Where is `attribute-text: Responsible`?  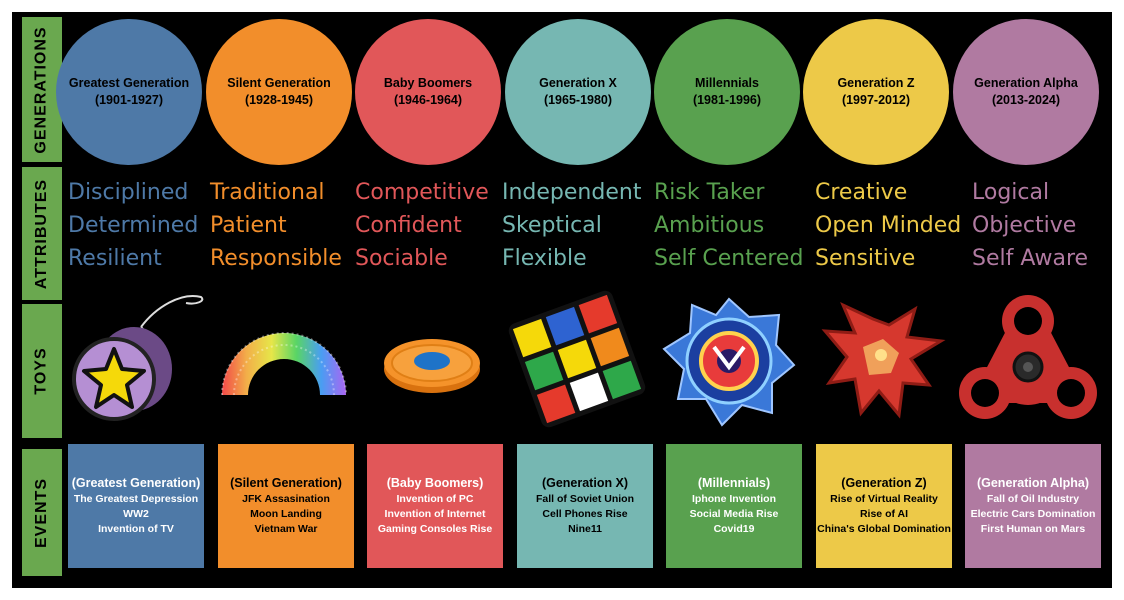
attribute-text: Responsible is located at coordinates (276, 258).